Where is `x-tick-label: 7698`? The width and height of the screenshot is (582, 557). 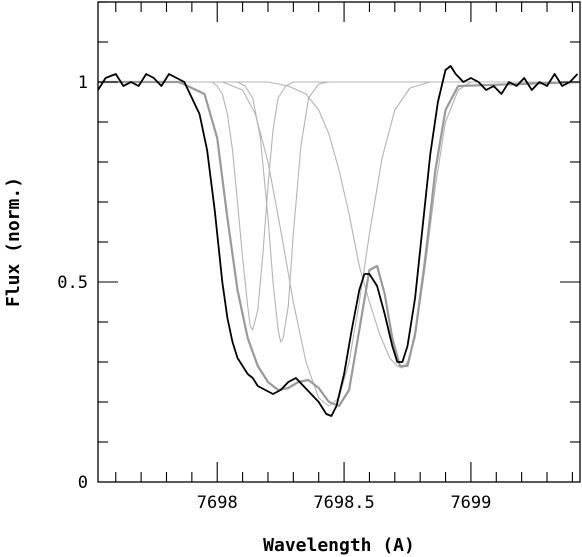
x-tick-label: 7698 is located at coordinates (217, 503).